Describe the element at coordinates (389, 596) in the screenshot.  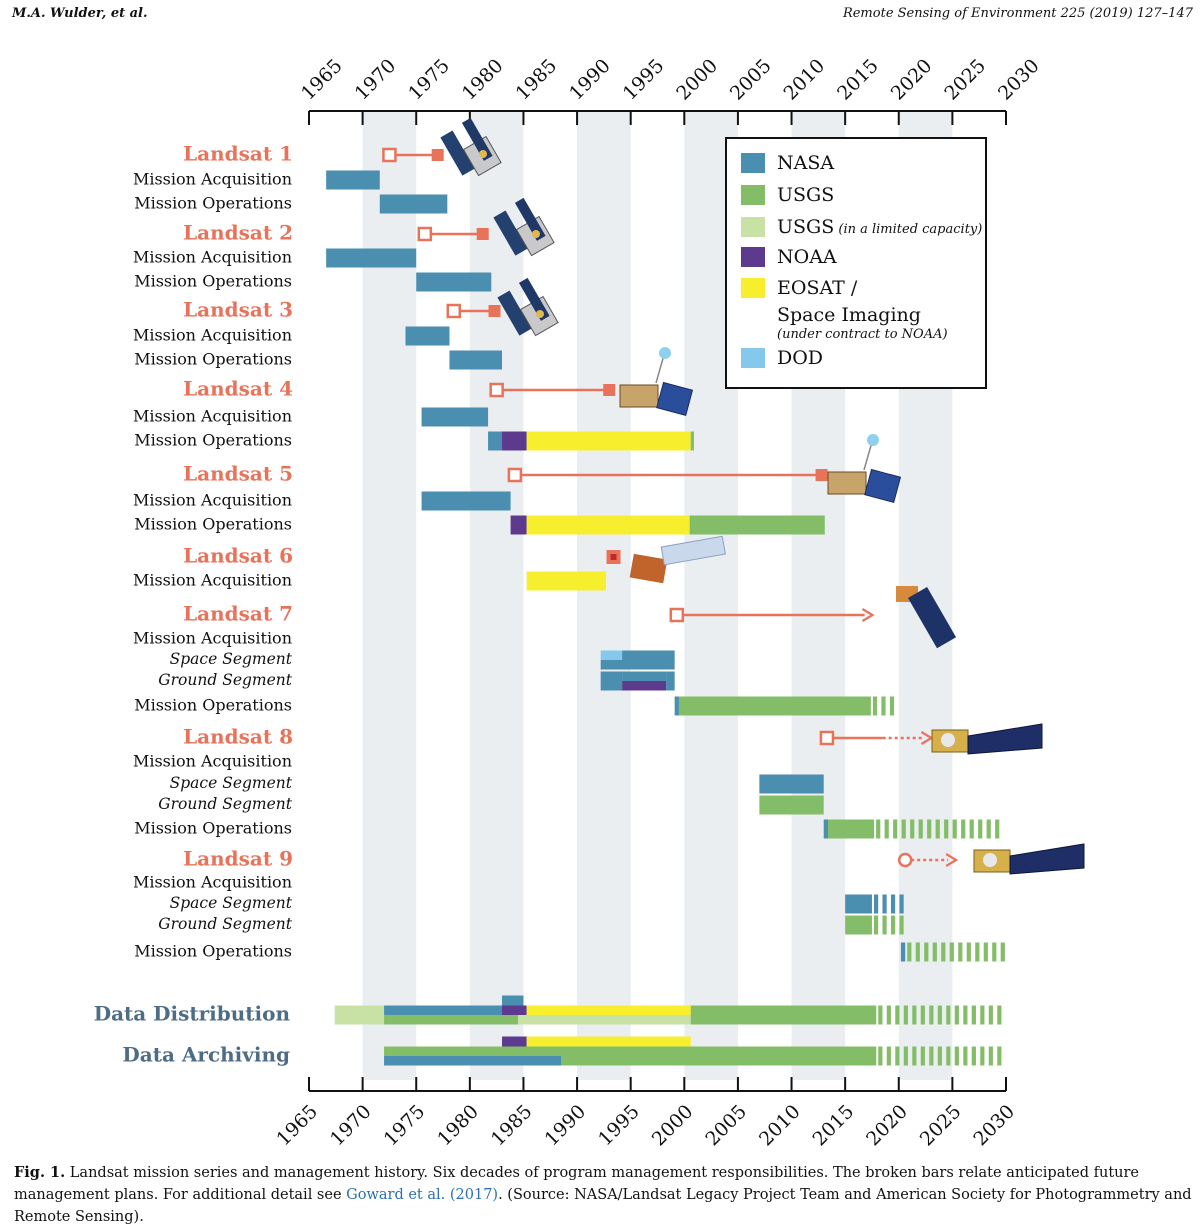
I see `decade-band` at that location.